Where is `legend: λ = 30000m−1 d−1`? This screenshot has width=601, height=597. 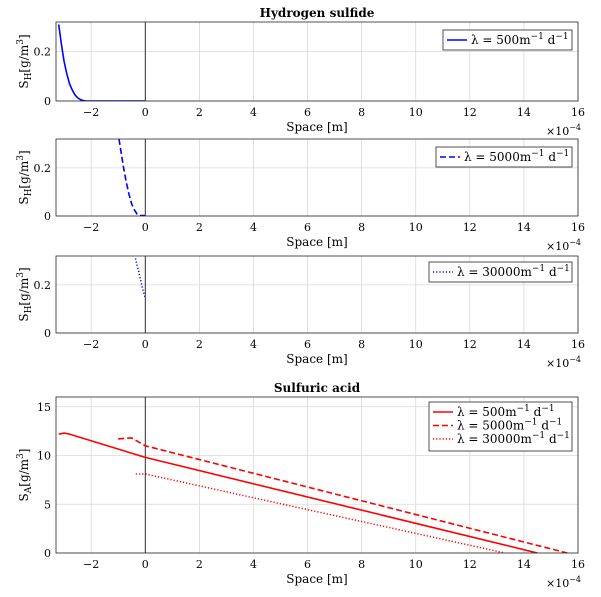
legend: λ = 30000m−1 d−1 is located at coordinates (500, 272).